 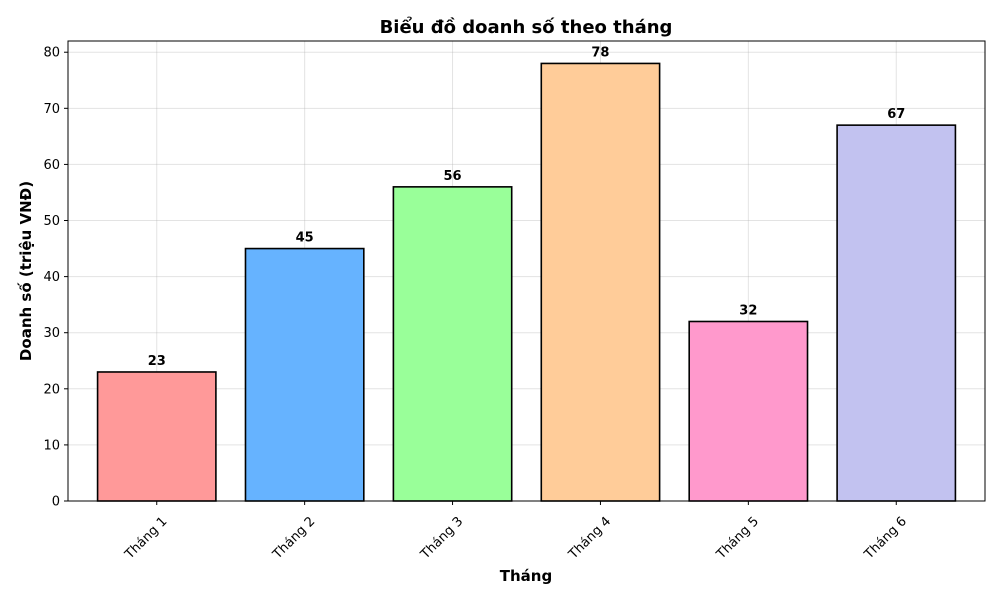 I want to click on x-tick-label: Tháng 6, so click(x=885, y=538).